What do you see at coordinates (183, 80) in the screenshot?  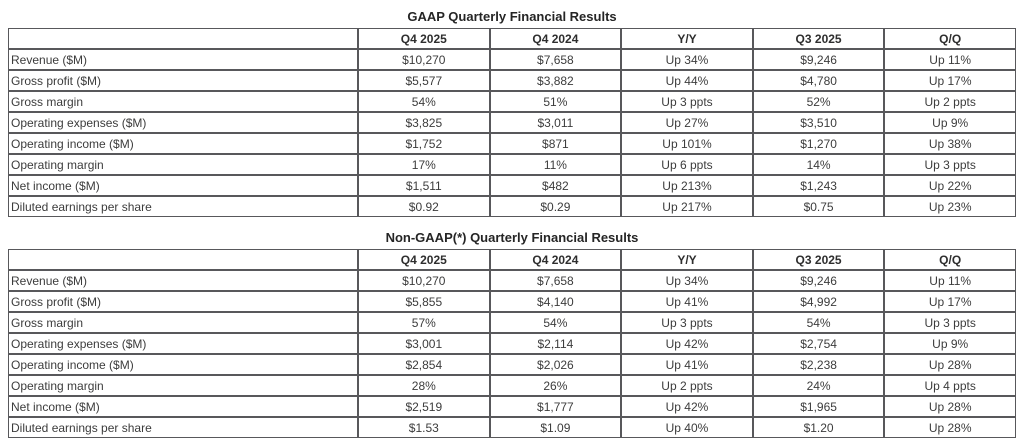 I see `row-label: Gross profit ($M)` at bounding box center [183, 80].